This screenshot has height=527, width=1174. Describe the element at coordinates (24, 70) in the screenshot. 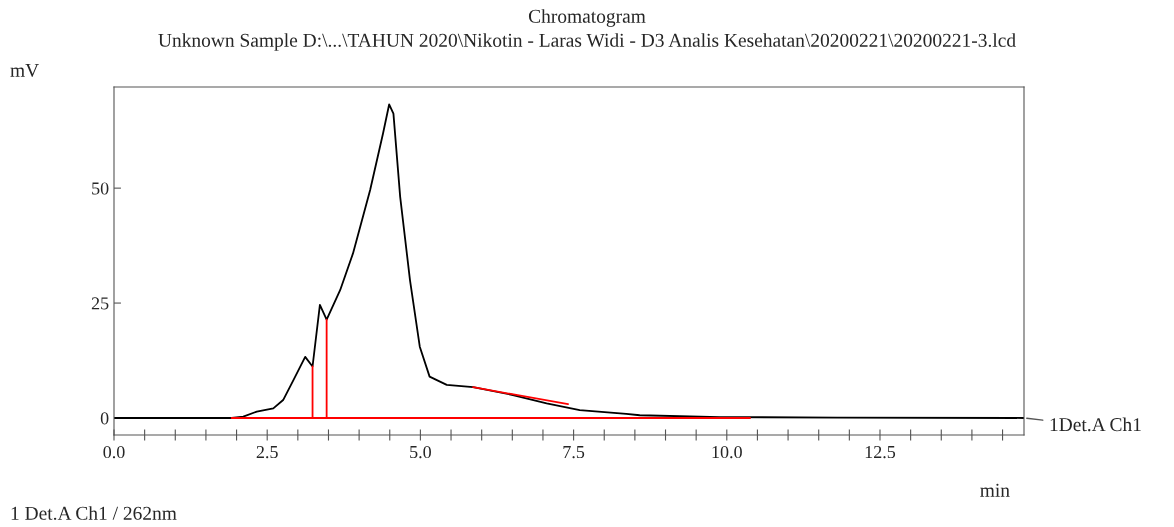

I see `y-axis-title: mV` at that location.